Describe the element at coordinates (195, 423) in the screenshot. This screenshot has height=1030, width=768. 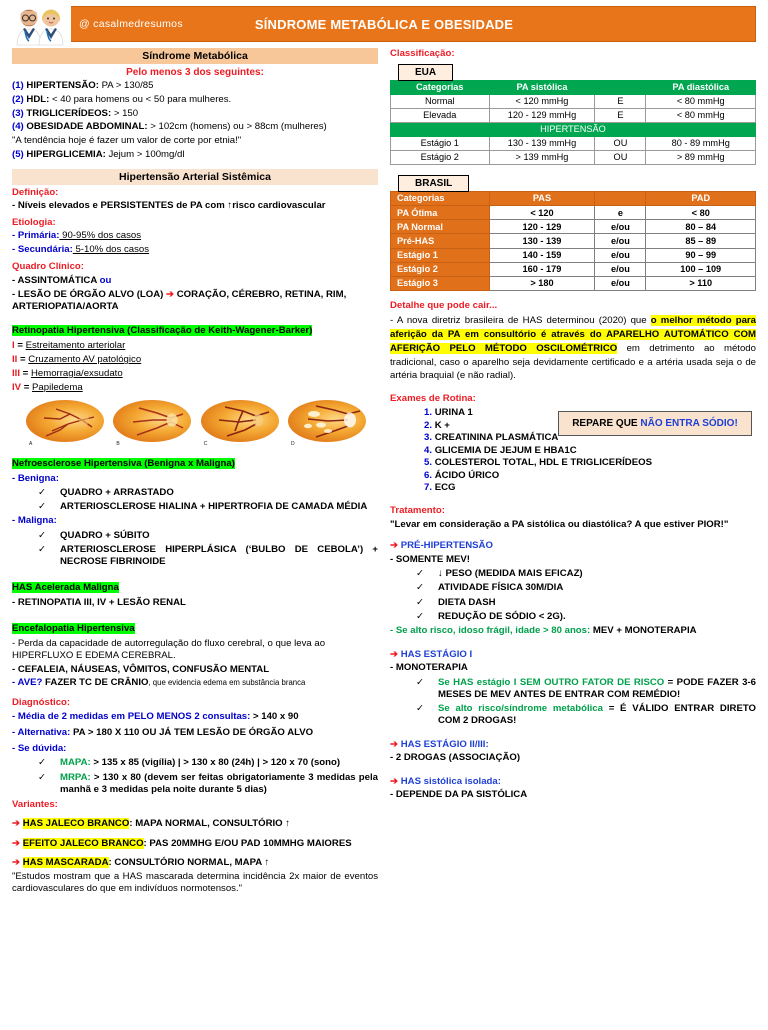
I see `retina-fundus-image-row: A B` at that location.